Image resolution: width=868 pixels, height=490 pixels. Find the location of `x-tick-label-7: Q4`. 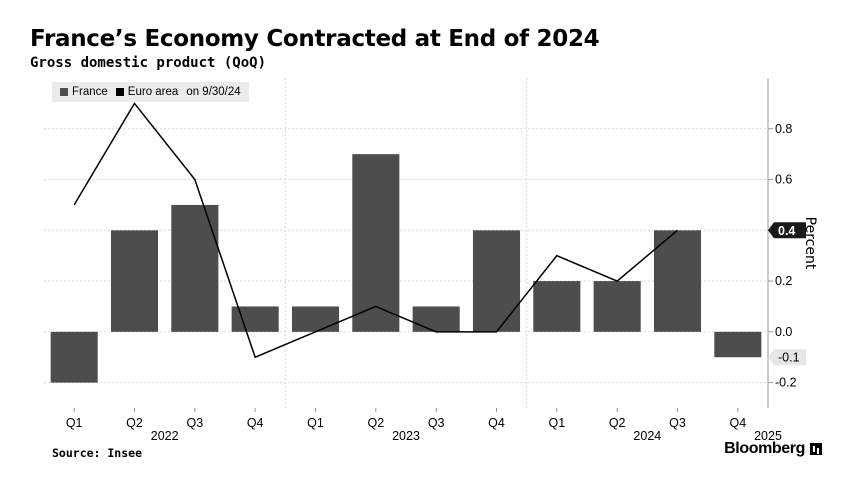

x-tick-label-7: Q4 is located at coordinates (496, 423).